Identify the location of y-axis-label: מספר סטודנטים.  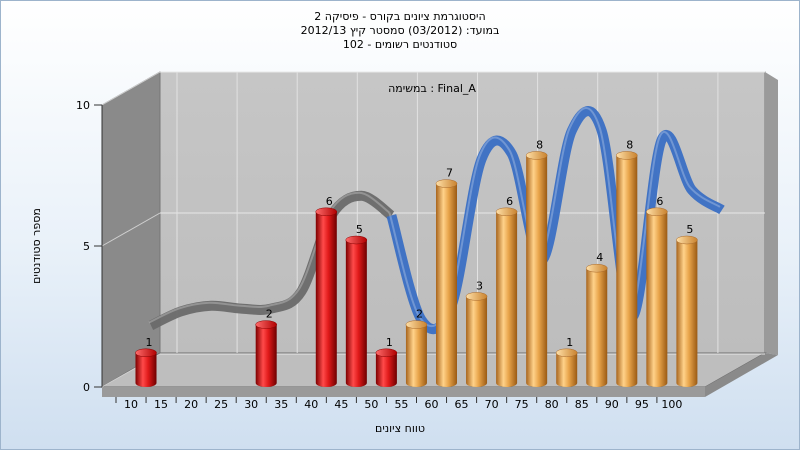
(36, 246).